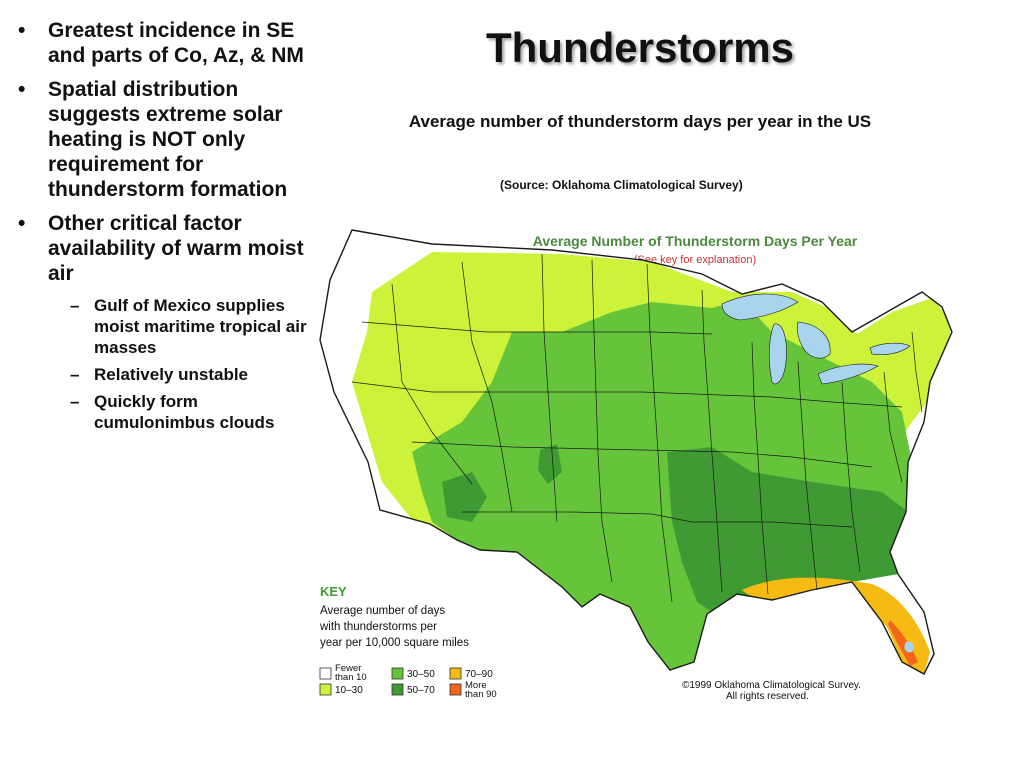 This screenshot has width=1024, height=768. What do you see at coordinates (767, 696) in the screenshot?
I see `copyright-text: All rights reserved.` at bounding box center [767, 696].